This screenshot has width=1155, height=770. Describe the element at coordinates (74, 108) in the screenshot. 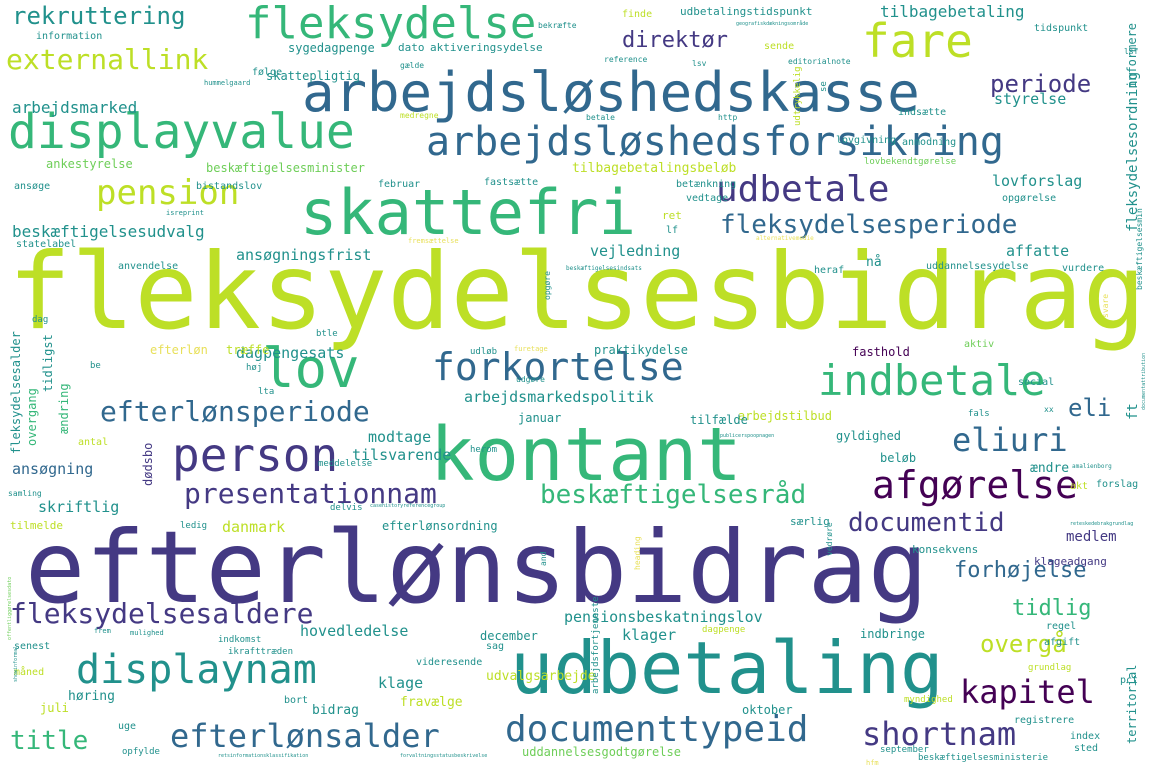

I see `word: arbejdsmarked` at that location.